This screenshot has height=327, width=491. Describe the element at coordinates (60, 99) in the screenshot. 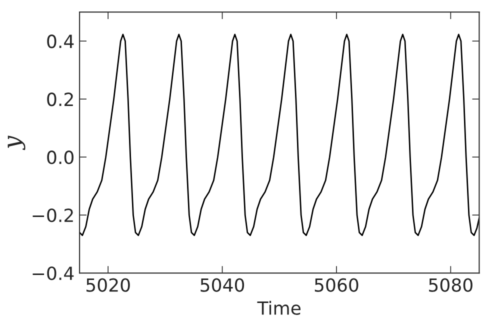

I see `y-tick-label: 0.2` at that location.